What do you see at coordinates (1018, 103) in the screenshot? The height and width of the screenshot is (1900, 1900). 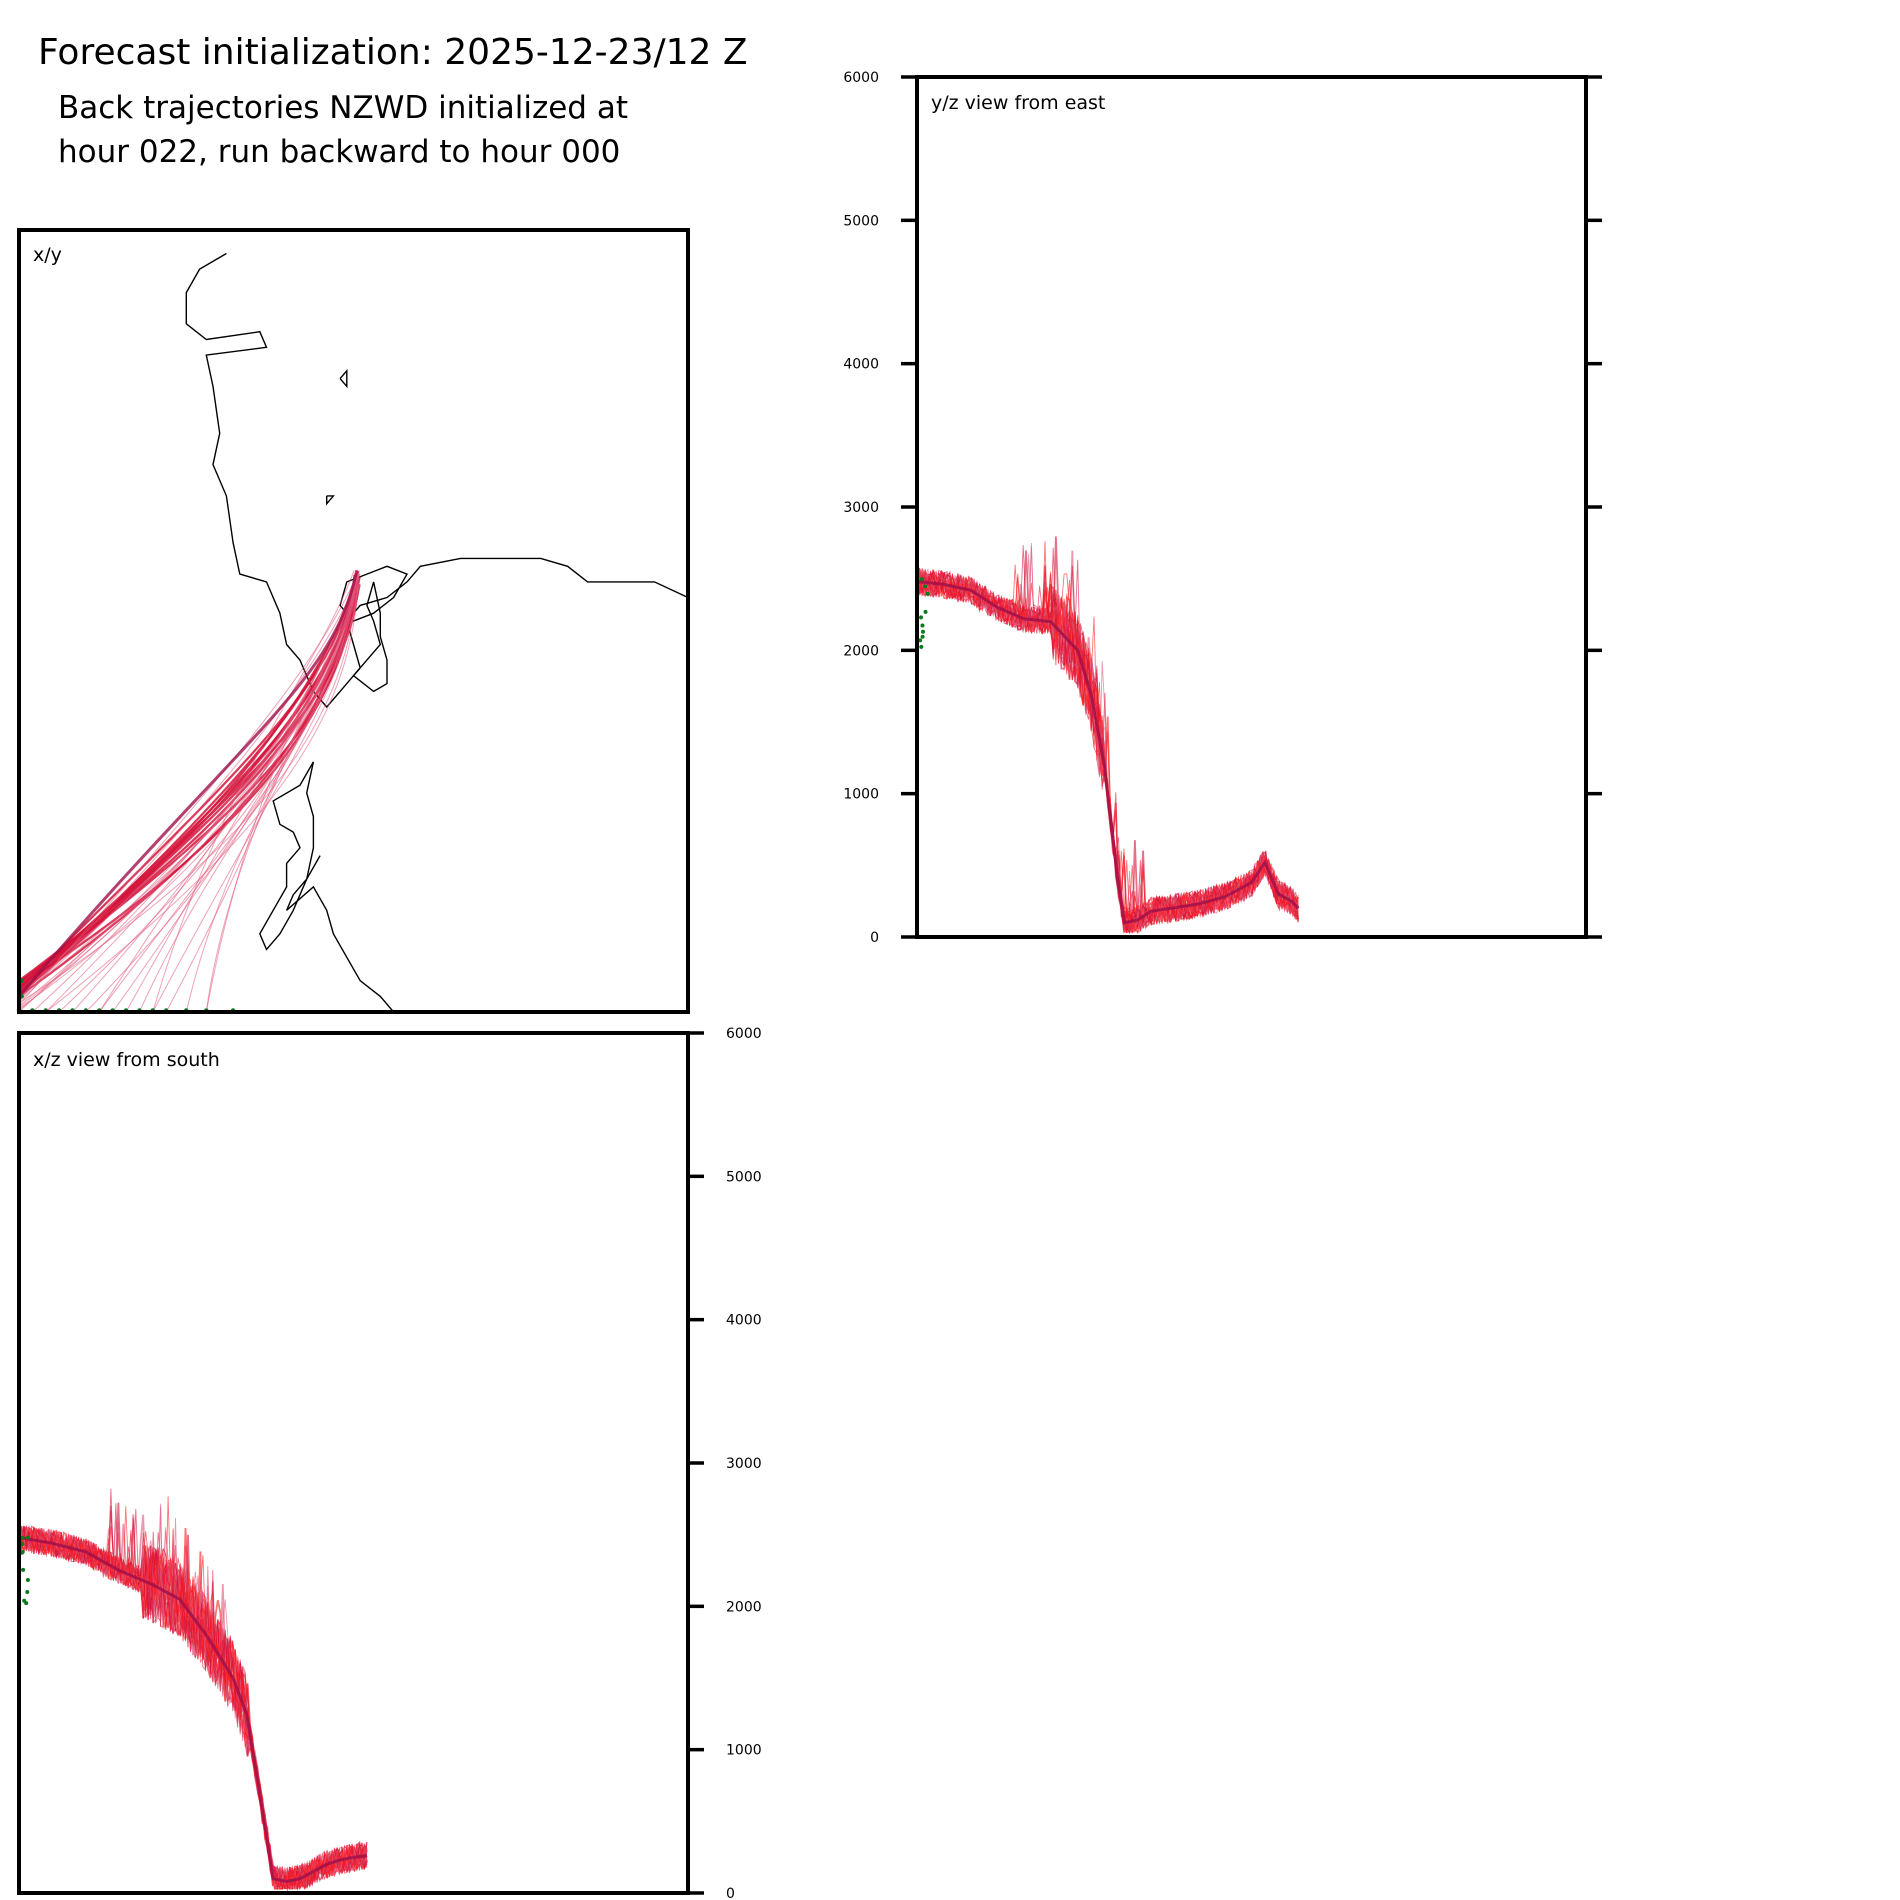 I see `yz-panel-label: y/z view from east` at bounding box center [1018, 103].